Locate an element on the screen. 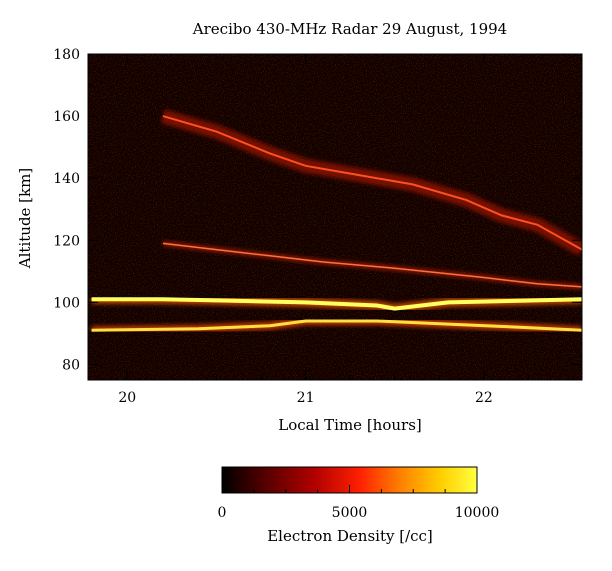 The height and width of the screenshot is (571, 612). colorbar-tick-label-0: 0 is located at coordinates (222, 513).